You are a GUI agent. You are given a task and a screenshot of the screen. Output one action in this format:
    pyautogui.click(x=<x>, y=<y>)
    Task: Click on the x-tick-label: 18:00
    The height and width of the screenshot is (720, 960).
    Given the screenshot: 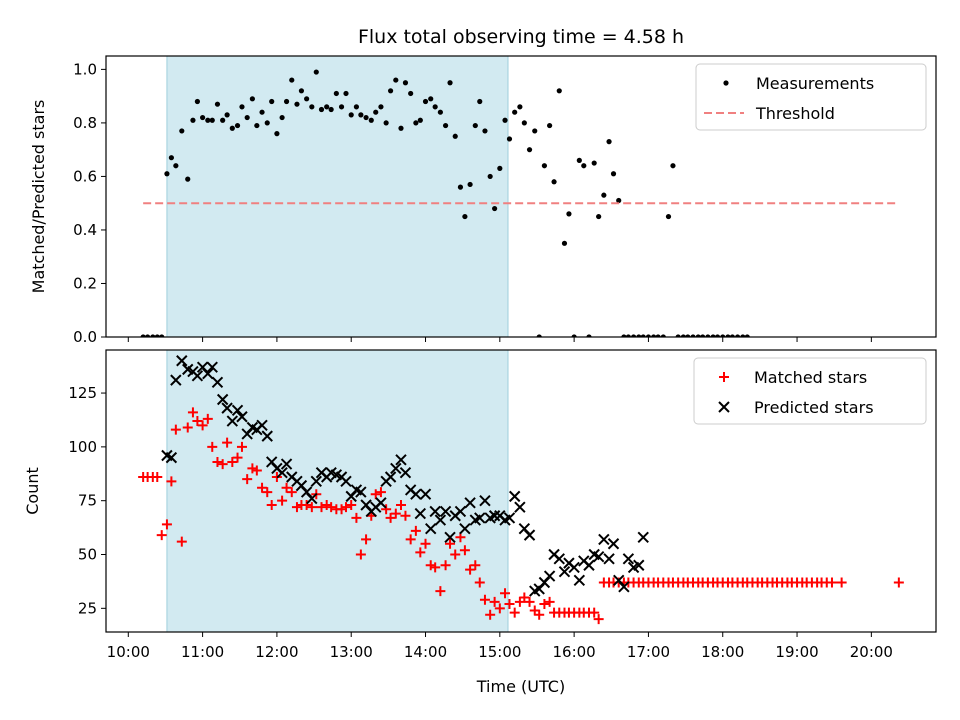 What is the action you would take?
    pyautogui.click(x=722, y=652)
    